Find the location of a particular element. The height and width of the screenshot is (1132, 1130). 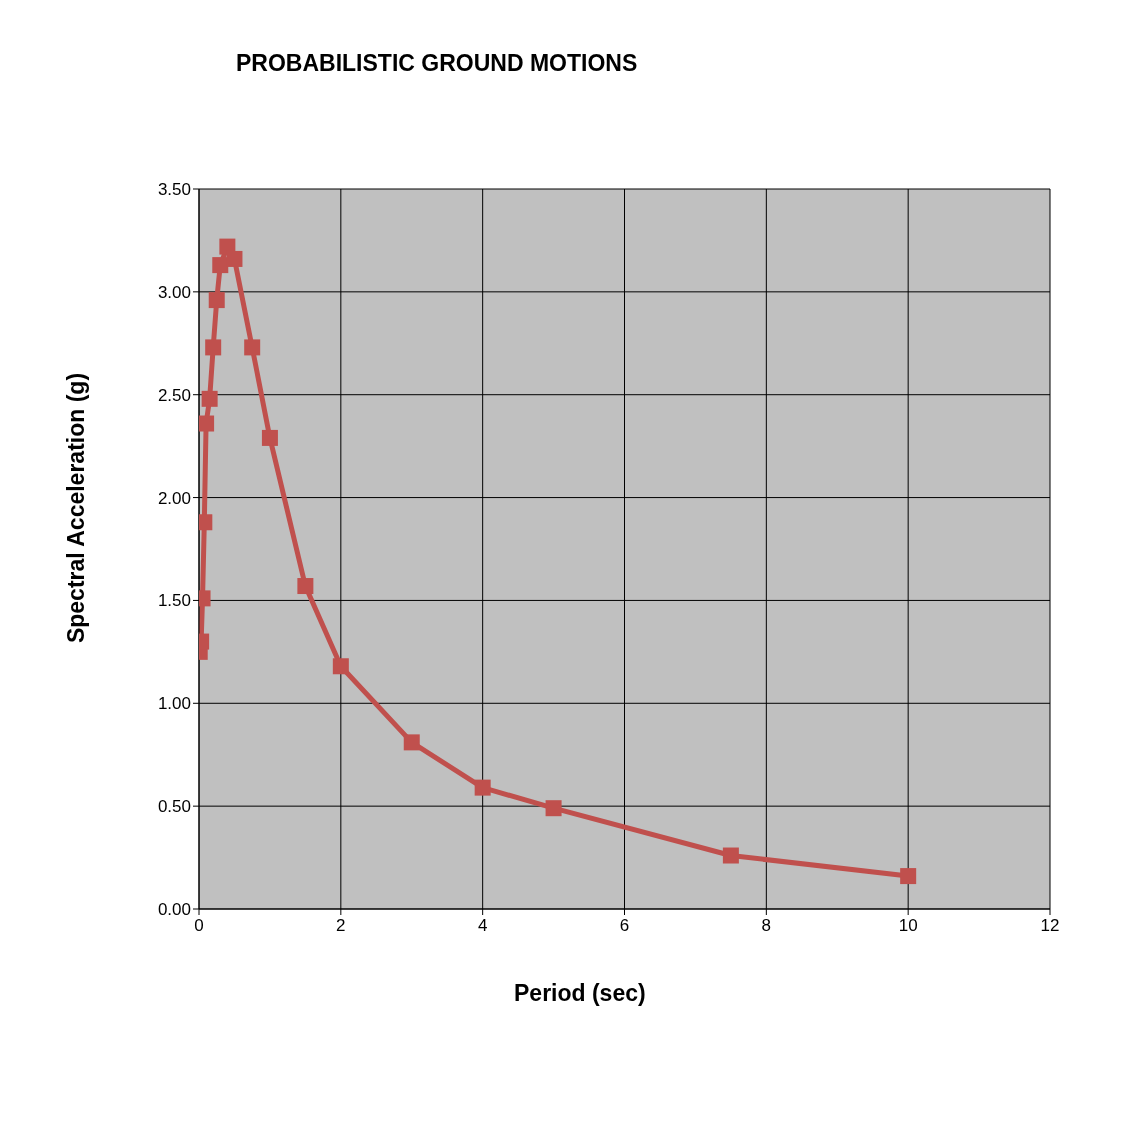

chart-title: PROBABILISTIC GROUND MOTIONS is located at coordinates (437, 63).